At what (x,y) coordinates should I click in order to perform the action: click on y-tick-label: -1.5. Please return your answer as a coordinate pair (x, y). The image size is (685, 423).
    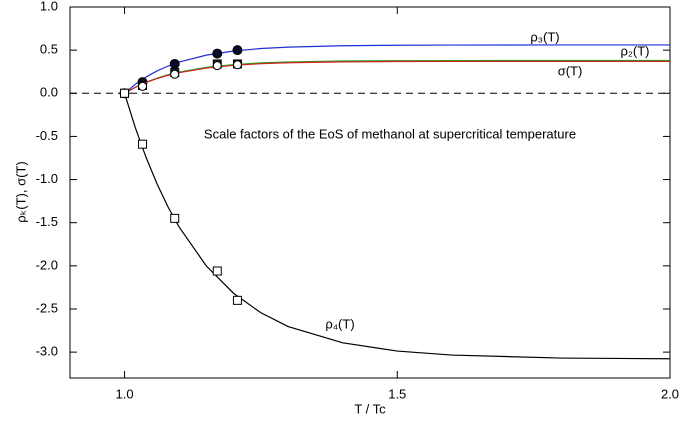
    Looking at the image, I should click on (47, 221).